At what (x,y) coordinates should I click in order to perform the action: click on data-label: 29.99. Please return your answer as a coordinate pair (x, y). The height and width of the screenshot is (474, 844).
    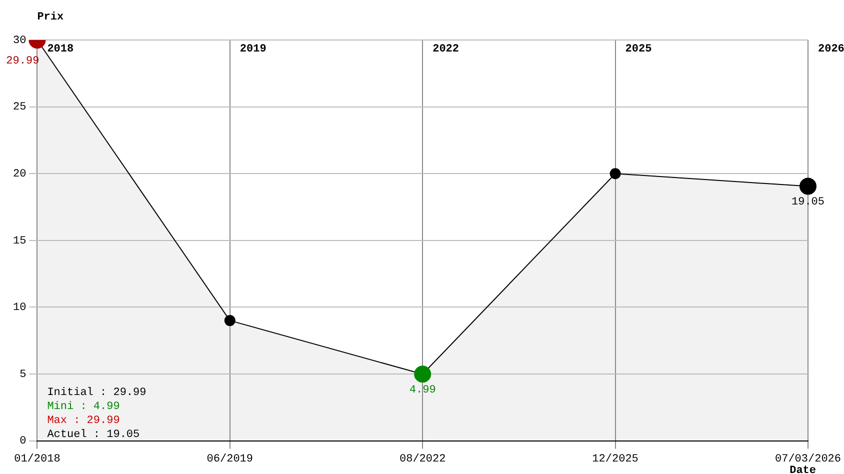
    Looking at the image, I should click on (23, 62).